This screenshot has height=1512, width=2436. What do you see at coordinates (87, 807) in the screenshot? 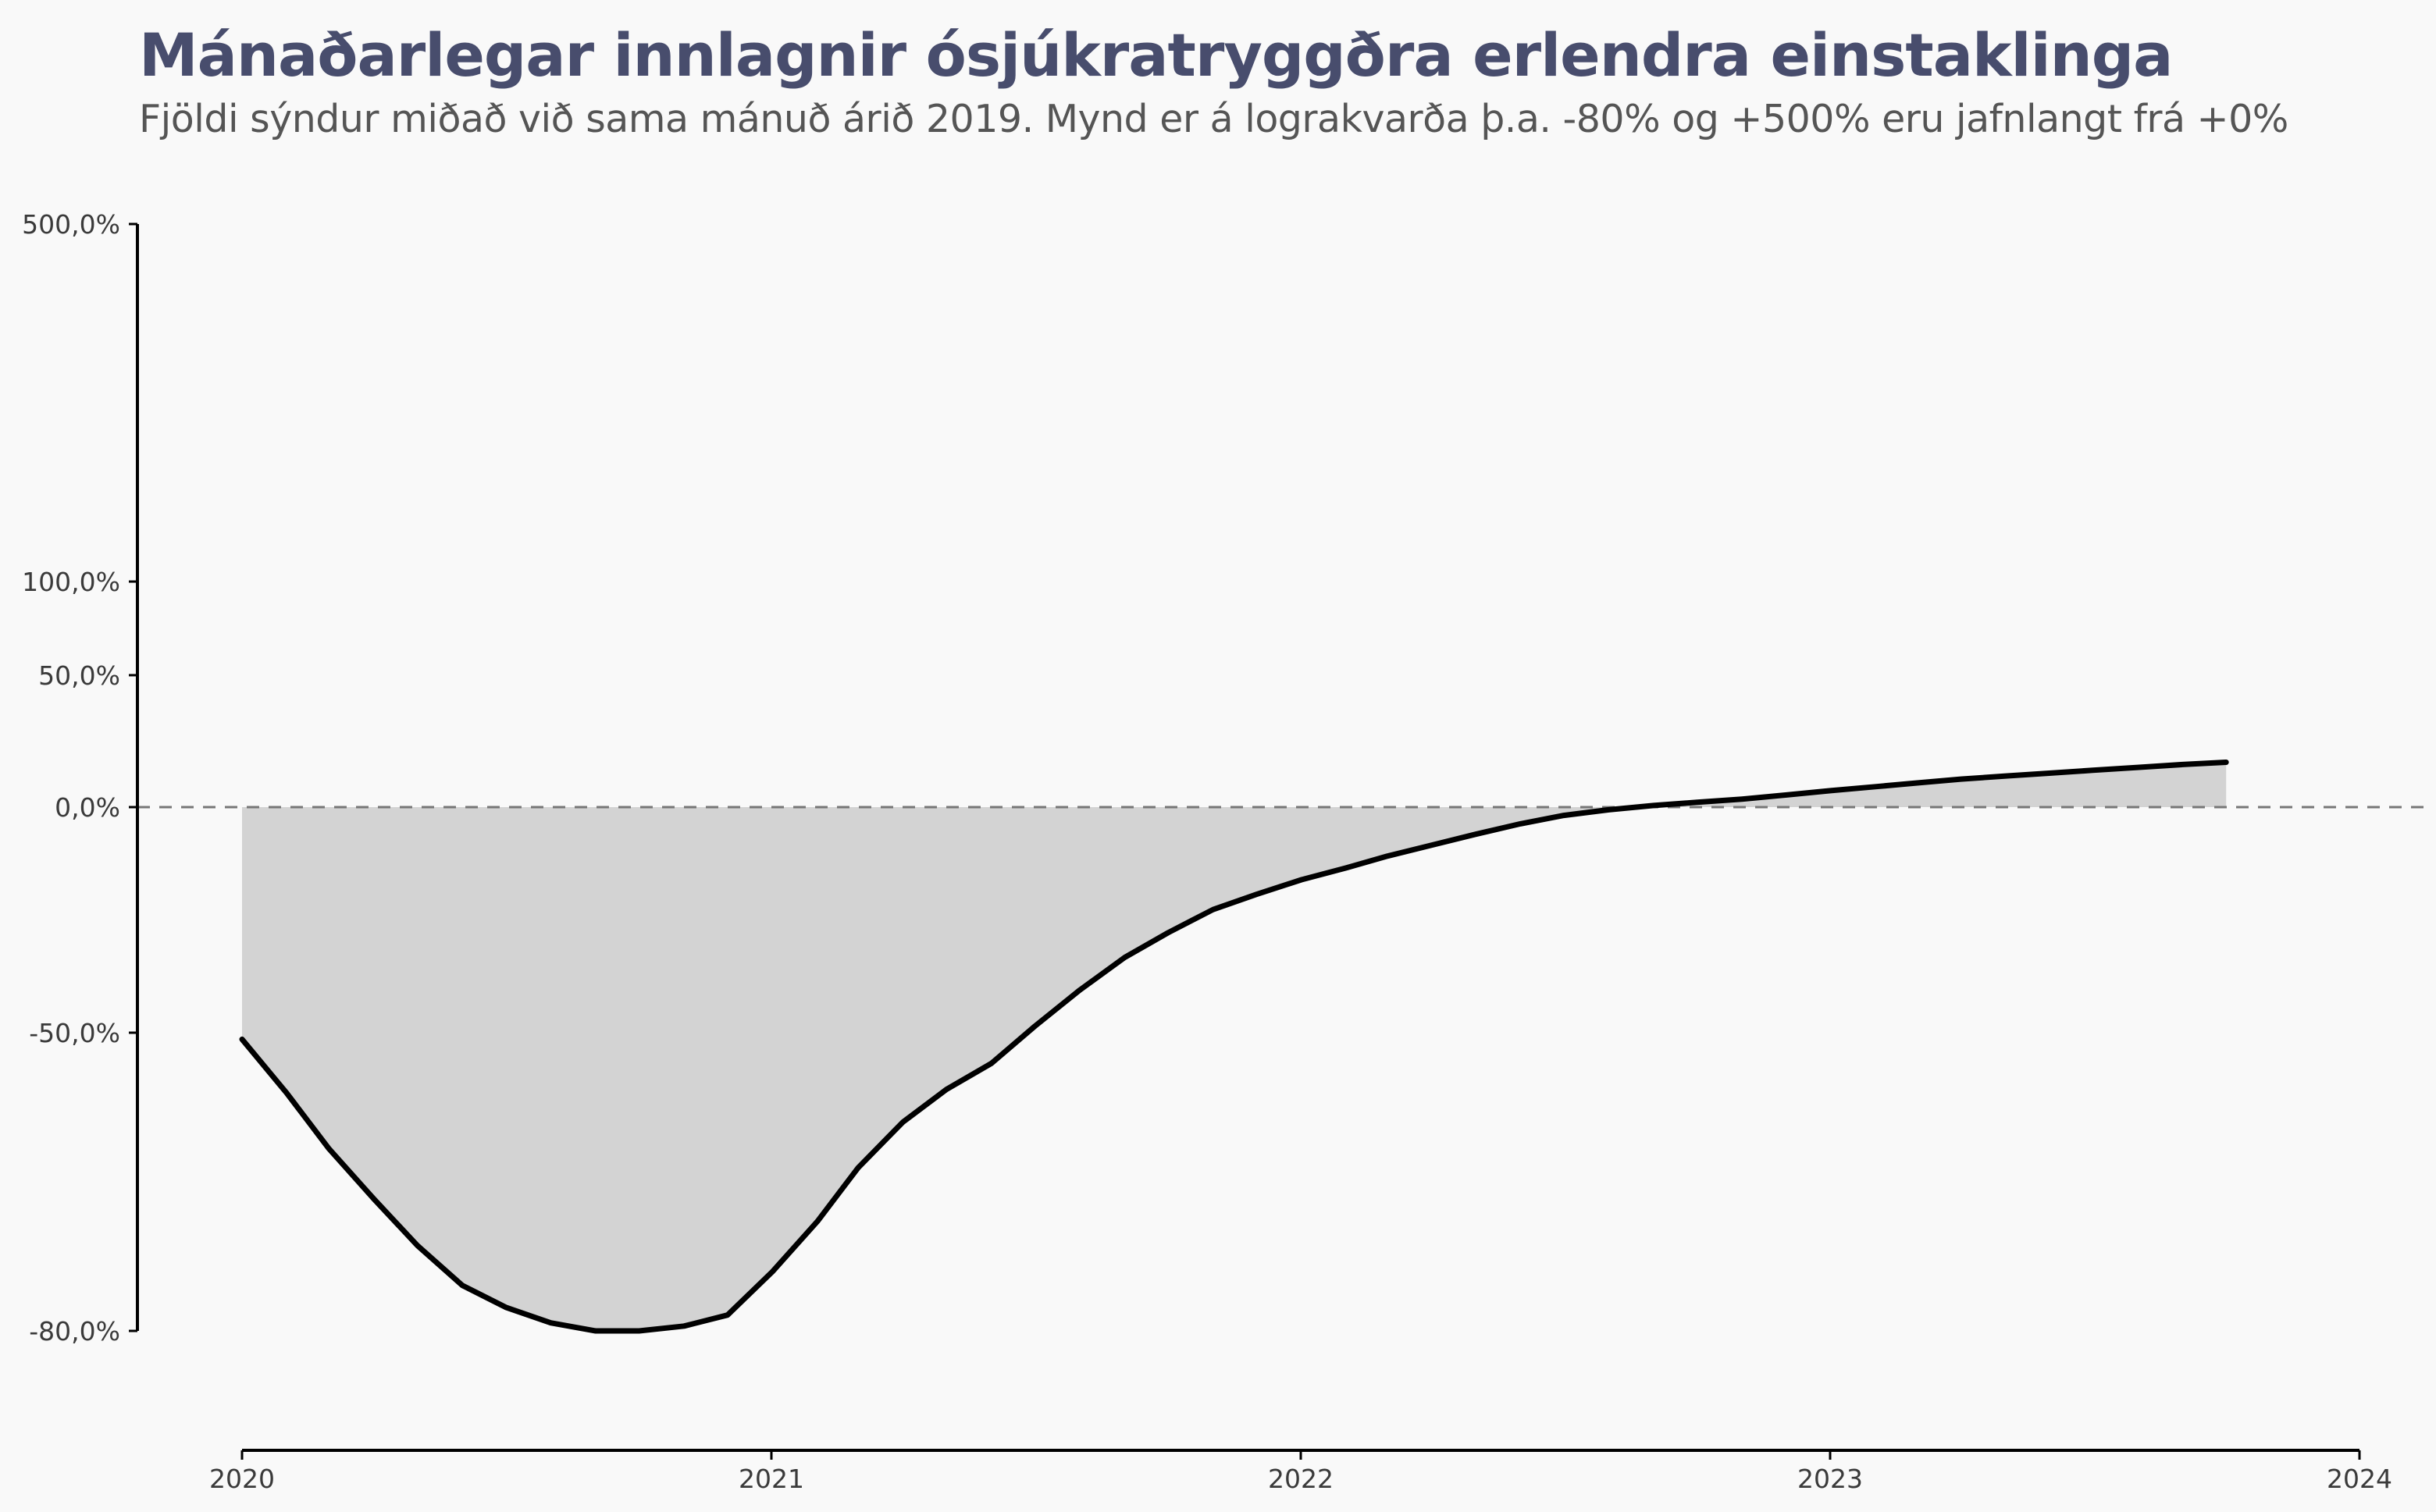
I see `y-tick-label: 0,0%` at bounding box center [87, 807].